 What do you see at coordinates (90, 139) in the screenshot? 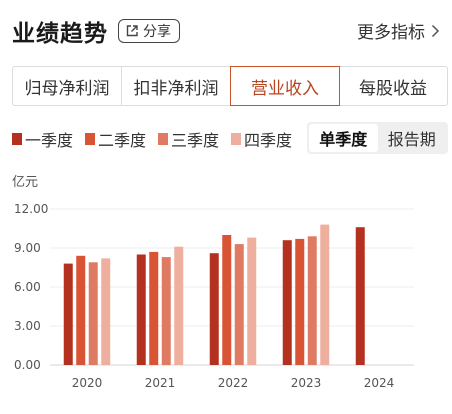
I see `legend-swatch-q2` at bounding box center [90, 139].